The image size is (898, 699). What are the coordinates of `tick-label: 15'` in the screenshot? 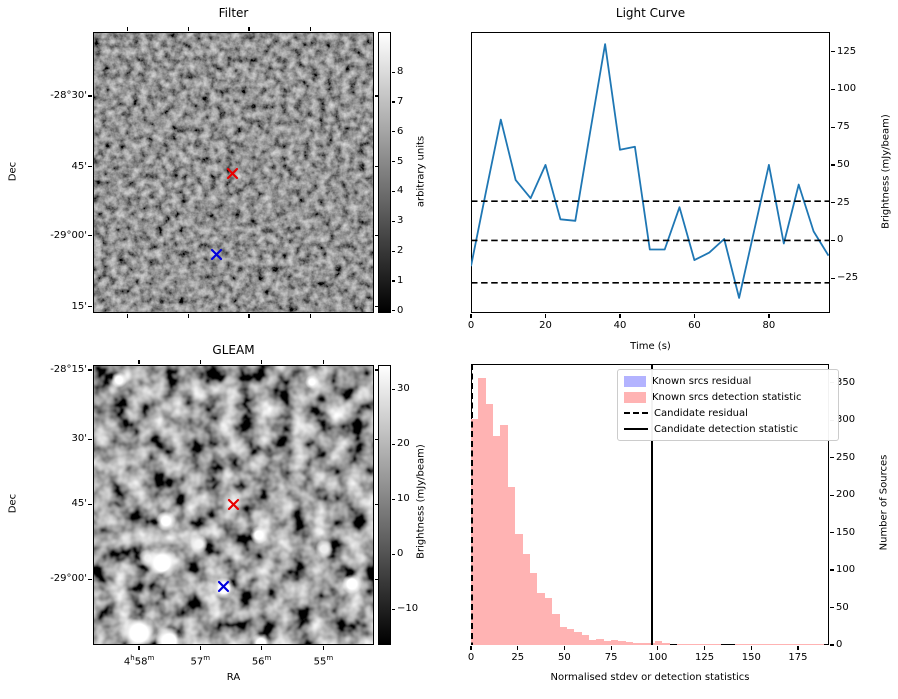 It's located at (79, 306).